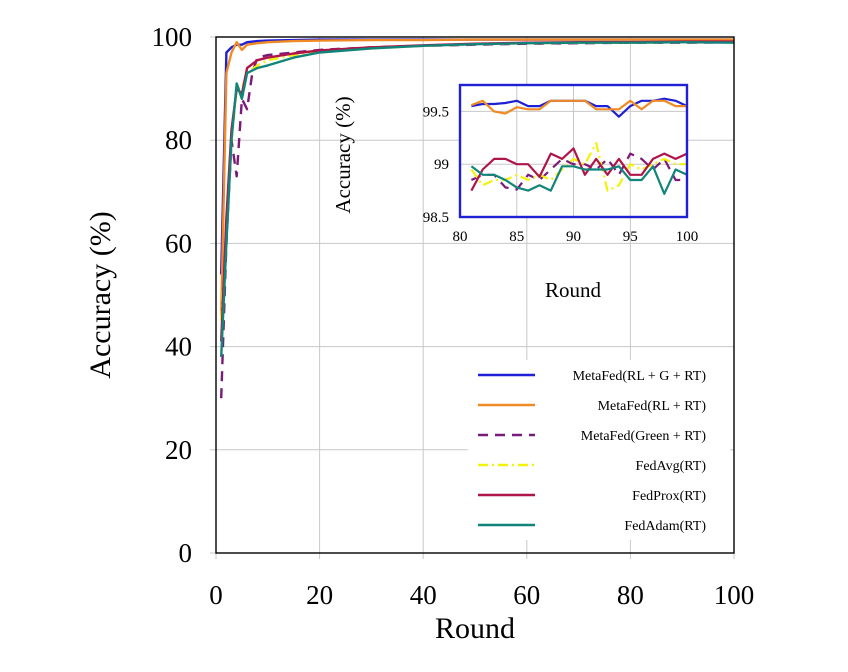 The width and height of the screenshot is (848, 672). I want to click on inset-tick-labels: 80 85 90 95 100 98.5 99 99.5, so click(561, 174).